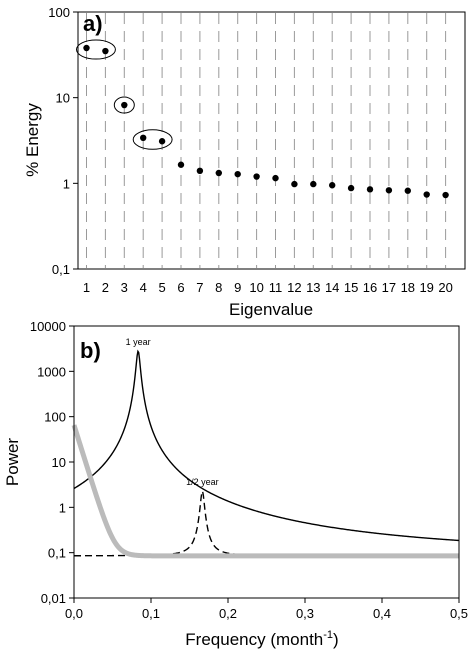 This screenshot has width=473, height=654. I want to click on x-tick-label: 16, so click(370, 287).